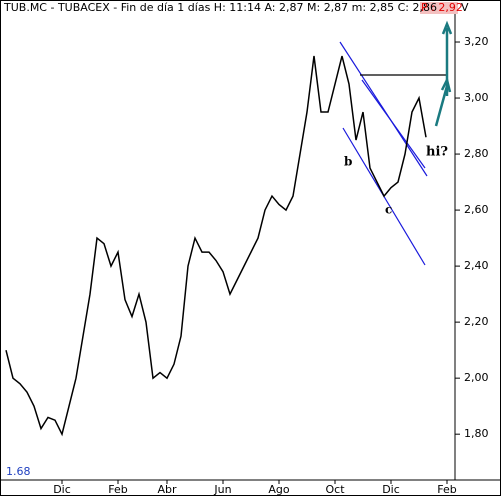 This screenshot has height=496, width=501. What do you see at coordinates (476, 265) in the screenshot?
I see `y-tick-label: 2,40` at bounding box center [476, 265].